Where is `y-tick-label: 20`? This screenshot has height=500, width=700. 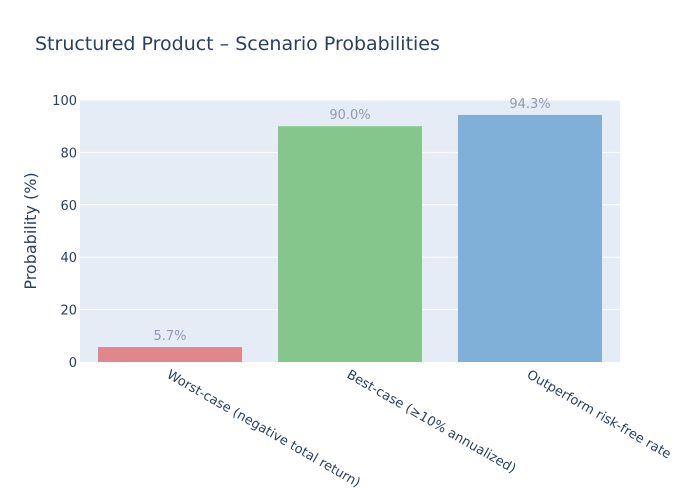 y-tick-label: 20 is located at coordinates (68, 311).